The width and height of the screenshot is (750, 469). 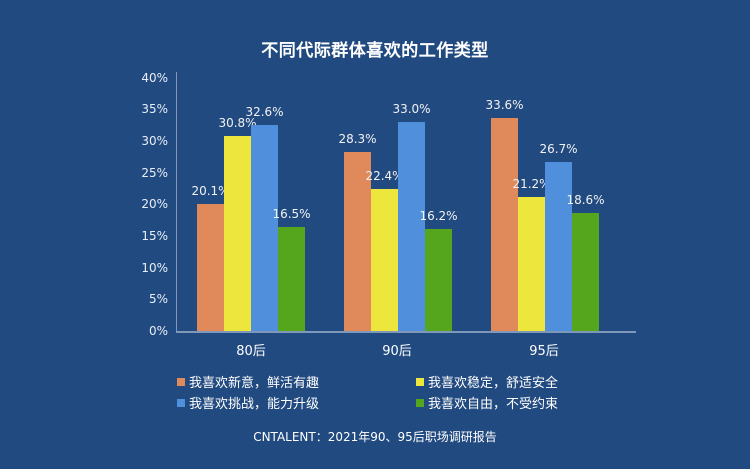 What do you see at coordinates (254, 383) in the screenshot?
I see `legend-label: 我喜欢新意，鲜活有趣` at bounding box center [254, 383].